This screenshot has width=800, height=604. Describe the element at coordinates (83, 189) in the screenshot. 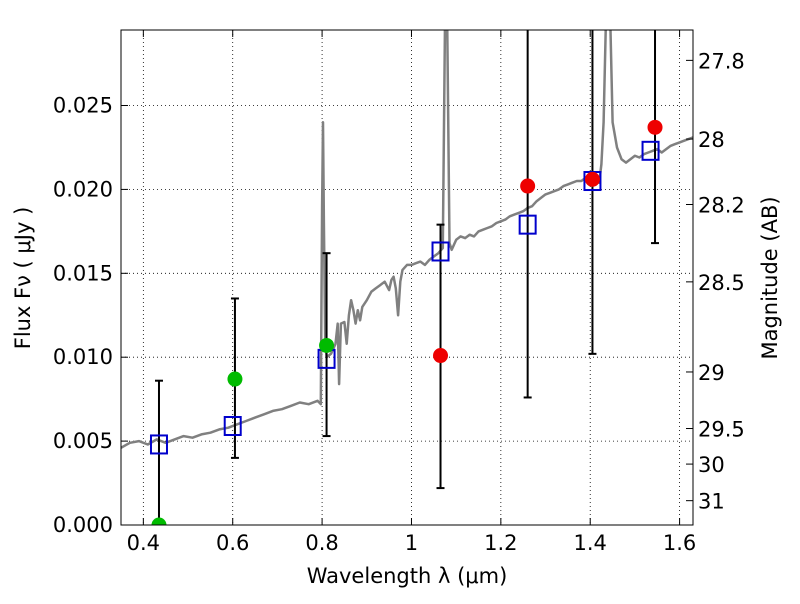

I see `y-tick-label: 0.020` at that location.